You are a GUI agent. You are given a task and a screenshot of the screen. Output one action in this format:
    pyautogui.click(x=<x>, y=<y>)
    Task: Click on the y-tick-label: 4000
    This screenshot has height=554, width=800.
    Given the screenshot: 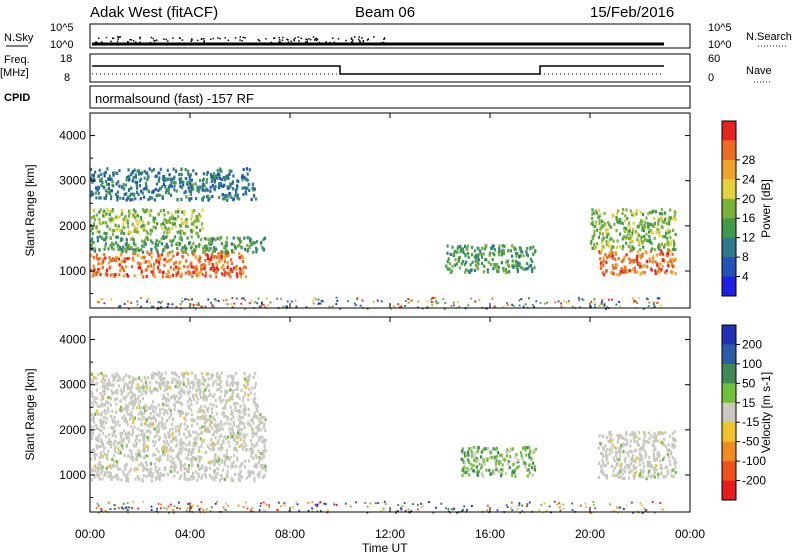 What is the action you would take?
    pyautogui.click(x=72, y=340)
    